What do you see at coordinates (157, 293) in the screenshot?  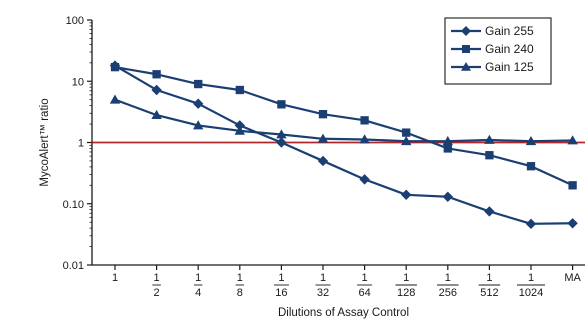 I see `x-tick-label-denominator: 2` at bounding box center [157, 293].